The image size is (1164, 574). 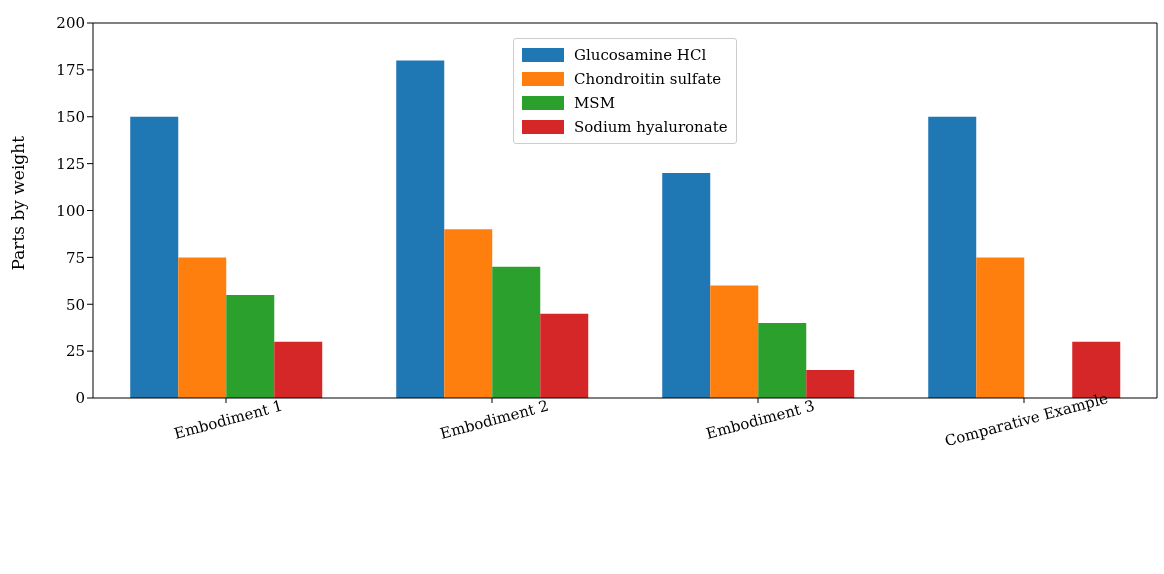 What do you see at coordinates (594, 103) in the screenshot?
I see `legend-label: MSM` at bounding box center [594, 103].